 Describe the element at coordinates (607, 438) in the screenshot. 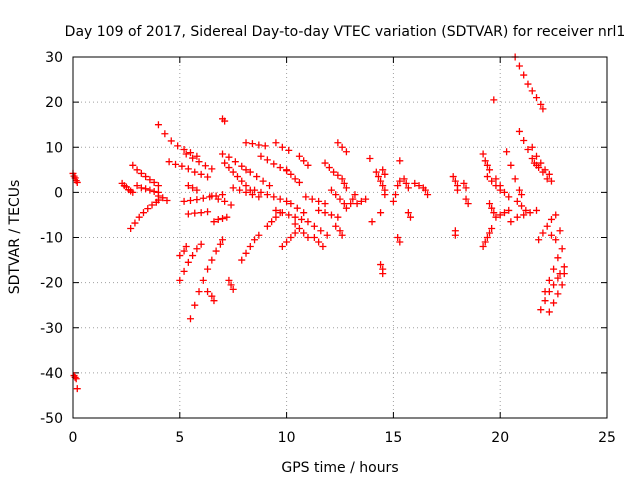

I see `x-tick-label: 25` at that location.